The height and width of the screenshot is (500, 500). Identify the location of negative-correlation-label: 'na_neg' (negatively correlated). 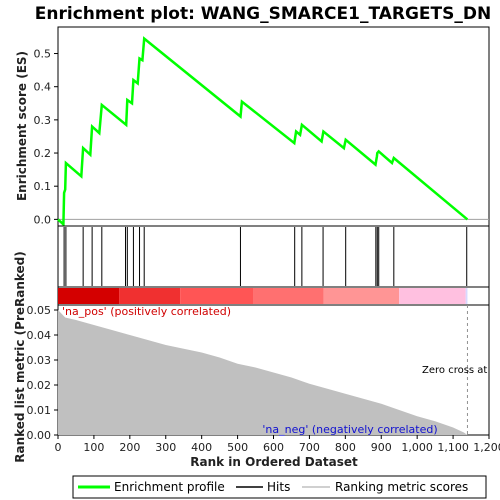
(349, 429).